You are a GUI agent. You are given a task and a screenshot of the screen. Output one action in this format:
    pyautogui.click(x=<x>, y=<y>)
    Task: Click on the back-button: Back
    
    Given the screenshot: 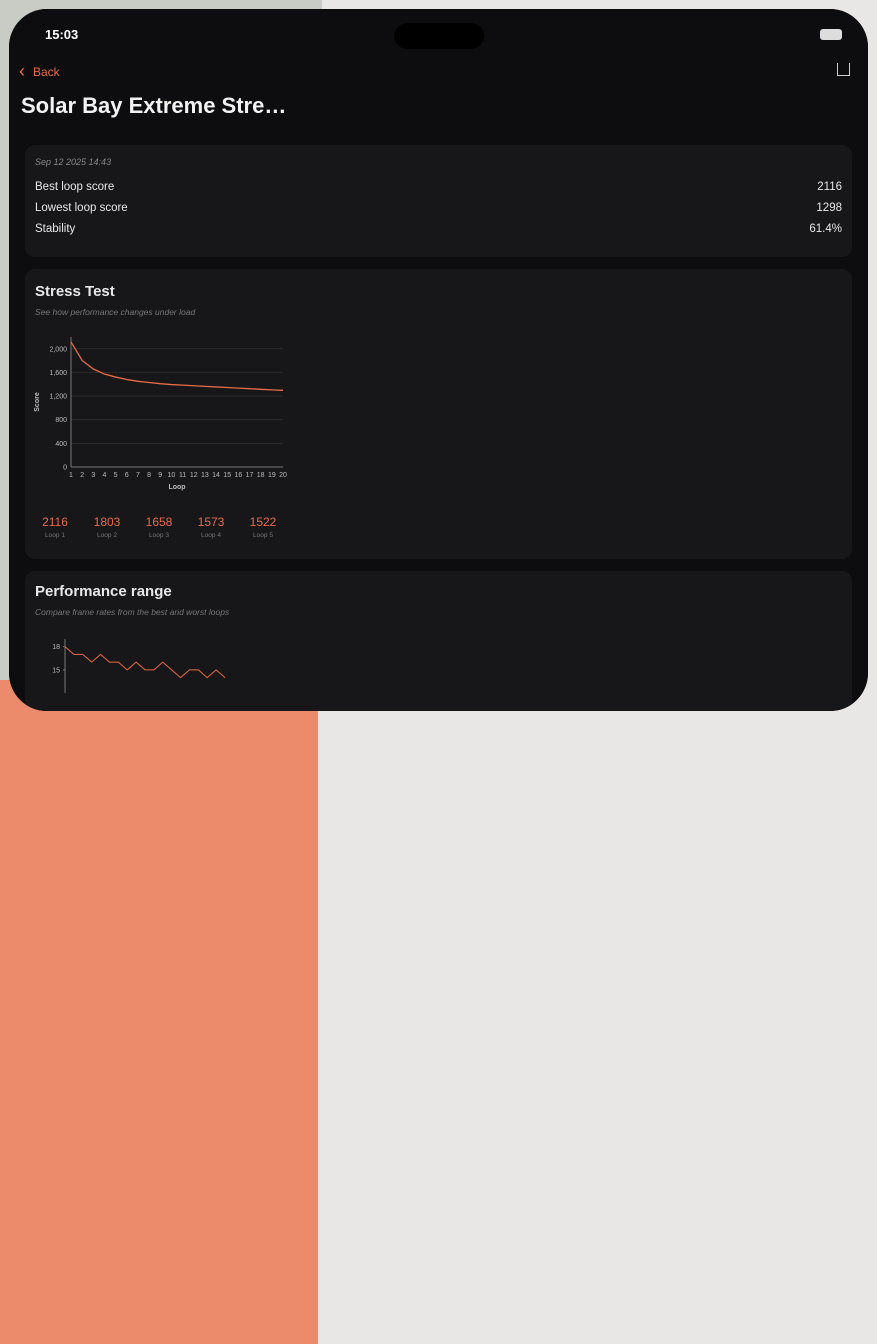 What is the action you would take?
    pyautogui.click(x=46, y=72)
    